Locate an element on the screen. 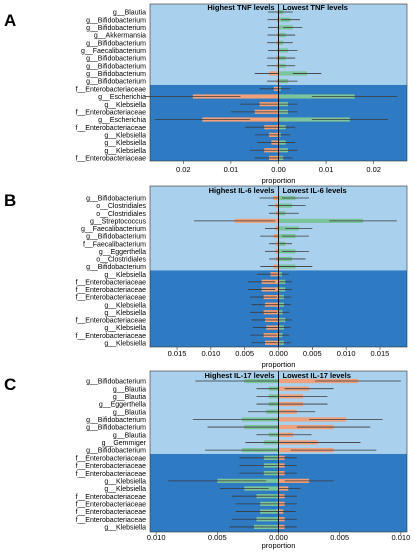 Image resolution: width=416 pixels, height=555 pixels. x-tick-label: 0.00 is located at coordinates (278, 169).